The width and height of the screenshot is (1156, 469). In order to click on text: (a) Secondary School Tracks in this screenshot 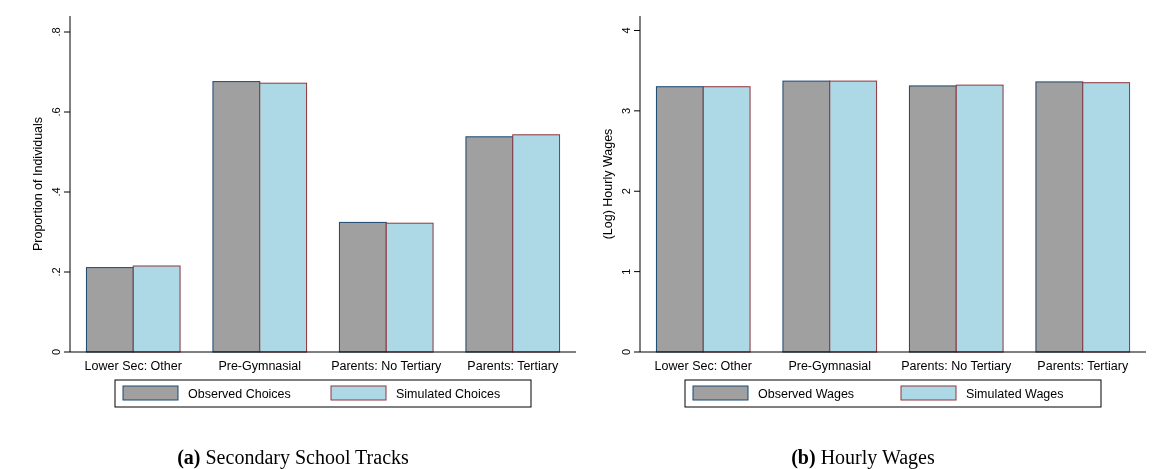, I will do `click(293, 457)`.